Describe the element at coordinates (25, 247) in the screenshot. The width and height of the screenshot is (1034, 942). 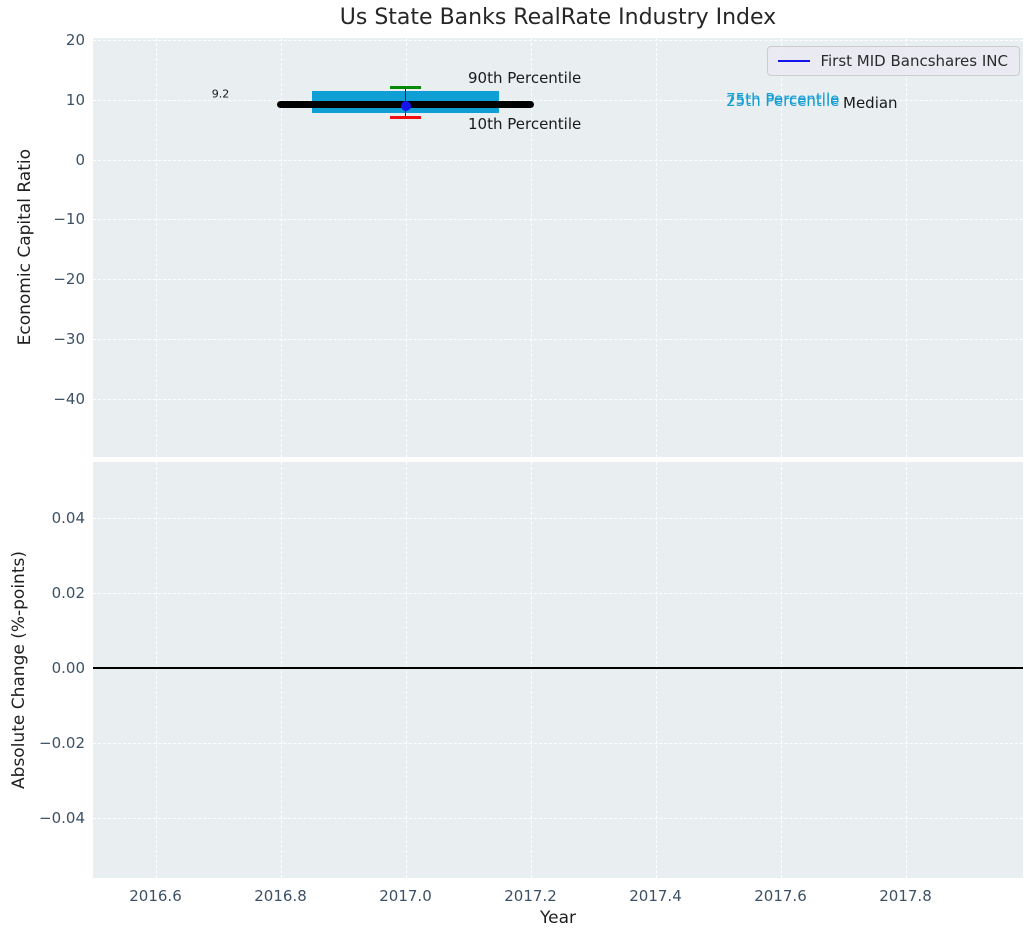
I see `top-y-axis-label: Economic Capital Ratio` at that location.